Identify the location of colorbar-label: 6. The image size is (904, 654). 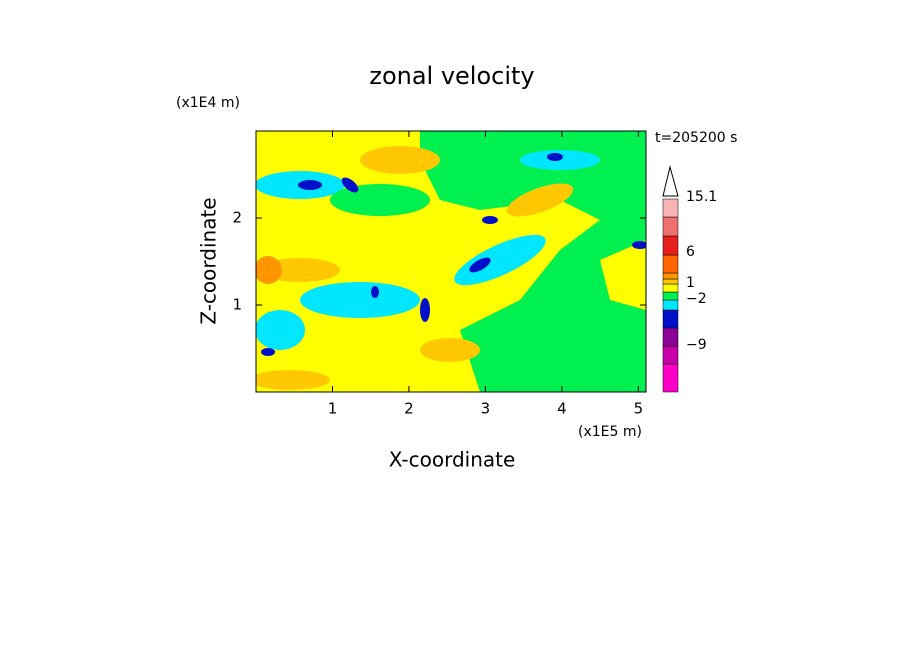
(690, 252).